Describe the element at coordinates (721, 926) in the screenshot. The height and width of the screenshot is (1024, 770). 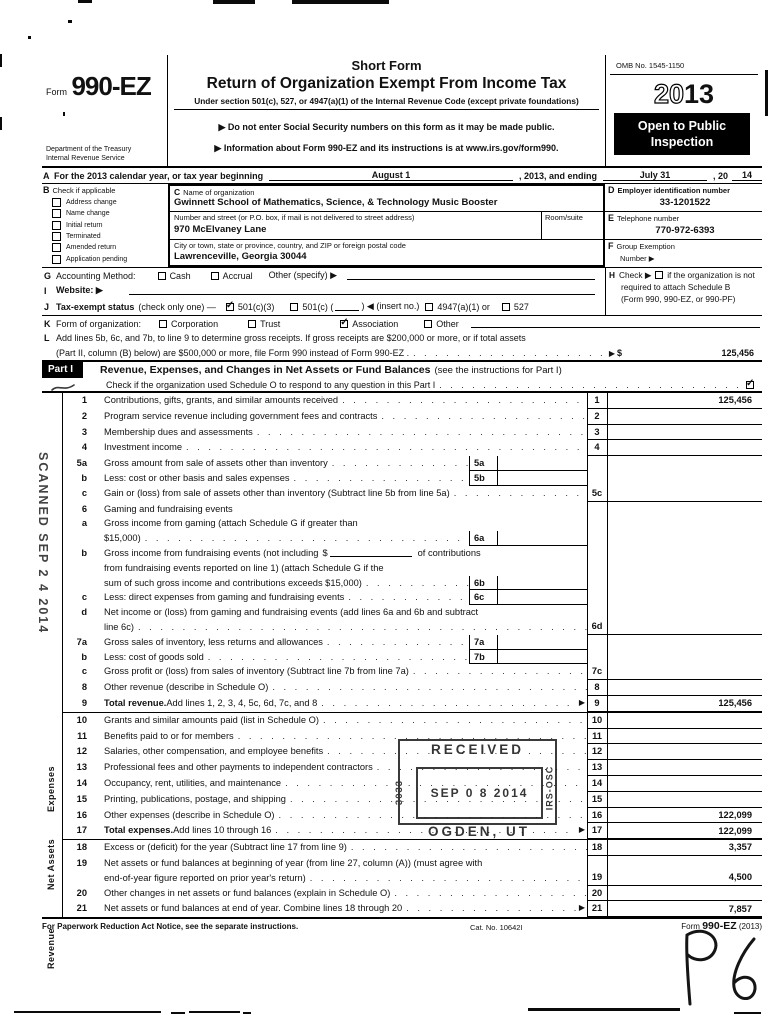
I see `form-footer-id: Form 990-EZ (2013)` at that location.